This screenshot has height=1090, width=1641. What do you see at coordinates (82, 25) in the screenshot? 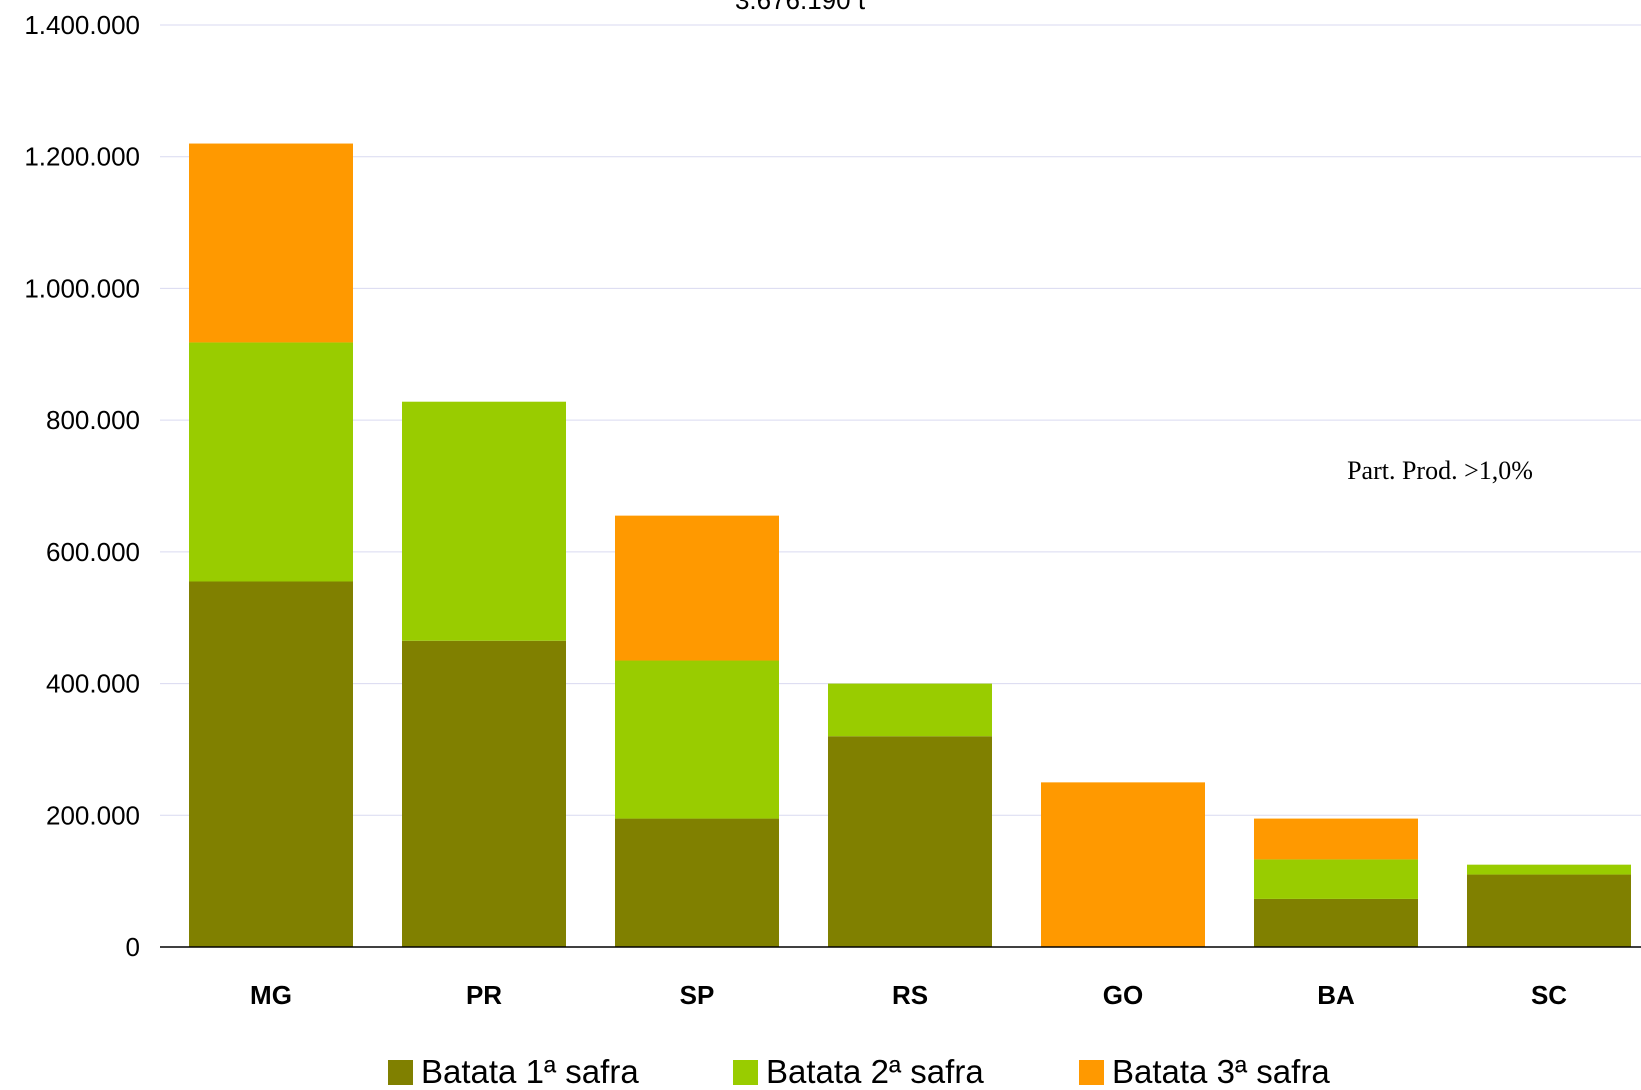
I see `y-tick-label: 1.400.000` at bounding box center [82, 25].